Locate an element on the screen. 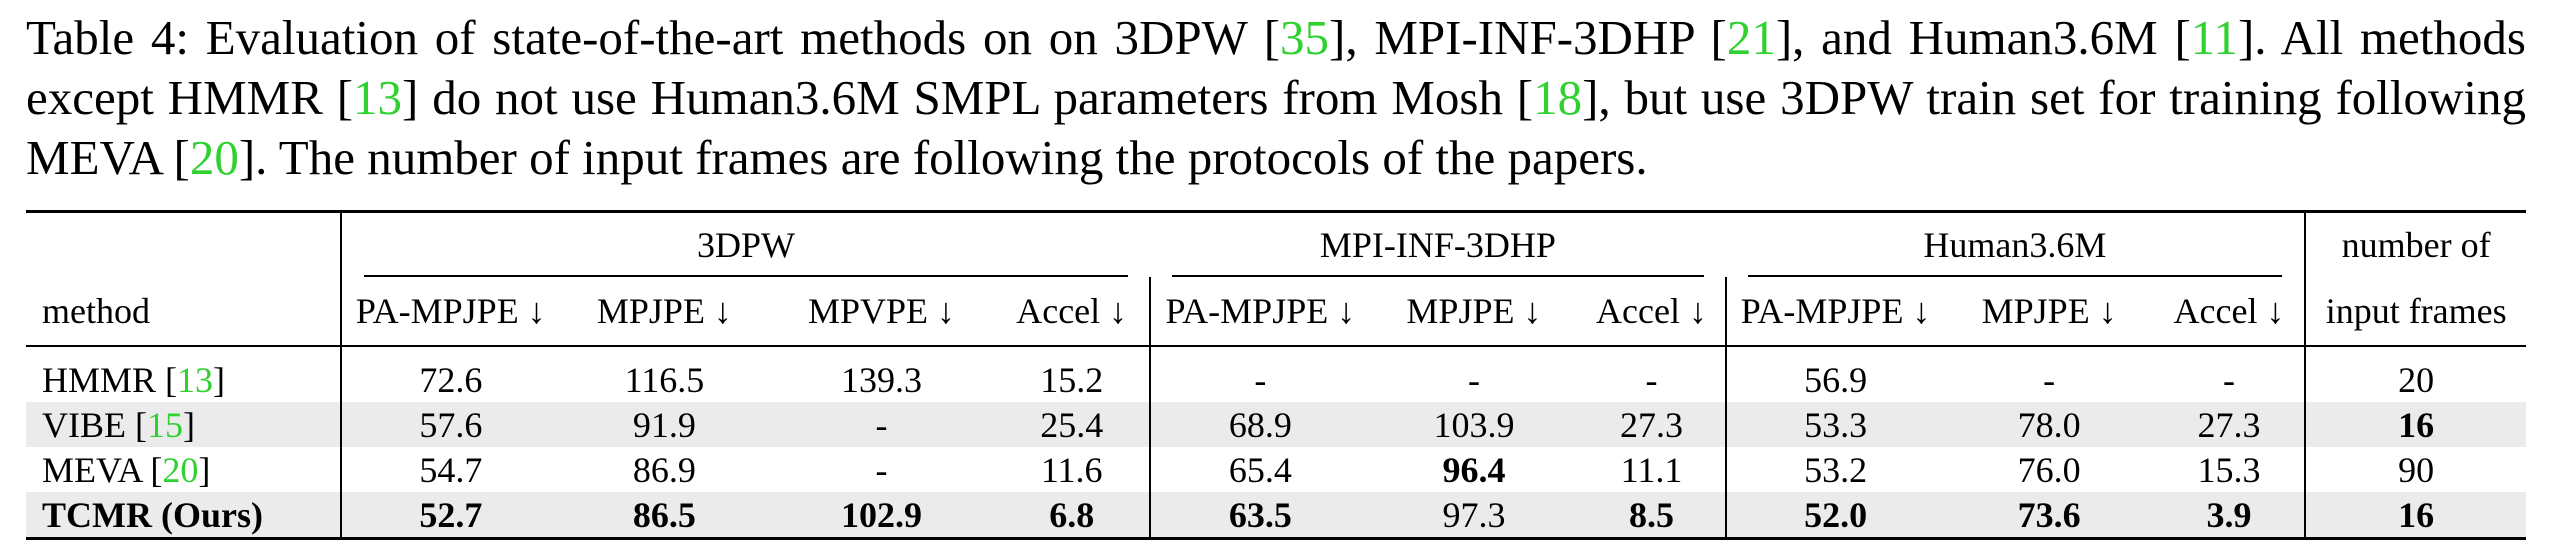 This screenshot has width=2552, height=552. group-header-row: 3DPW MPI-INF-3DHP Human3.6M number of is located at coordinates (1276, 243).